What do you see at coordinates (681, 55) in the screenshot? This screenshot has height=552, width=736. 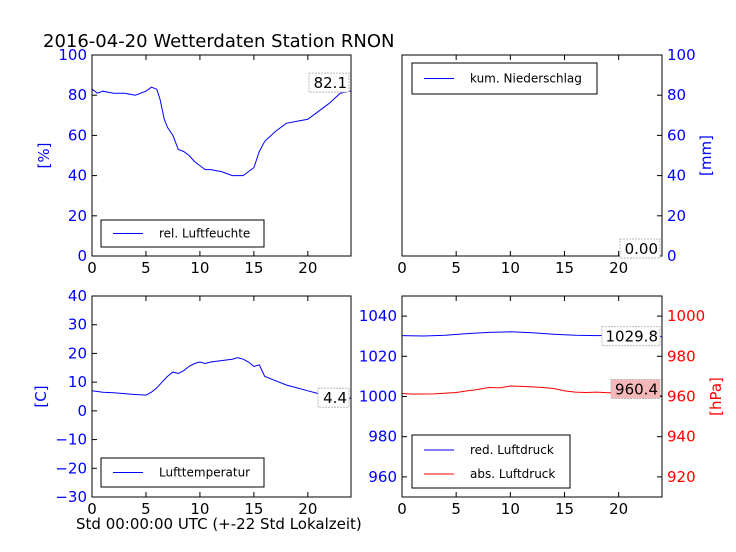 I see `precip-panel-ytick-label-right: 100` at bounding box center [681, 55].